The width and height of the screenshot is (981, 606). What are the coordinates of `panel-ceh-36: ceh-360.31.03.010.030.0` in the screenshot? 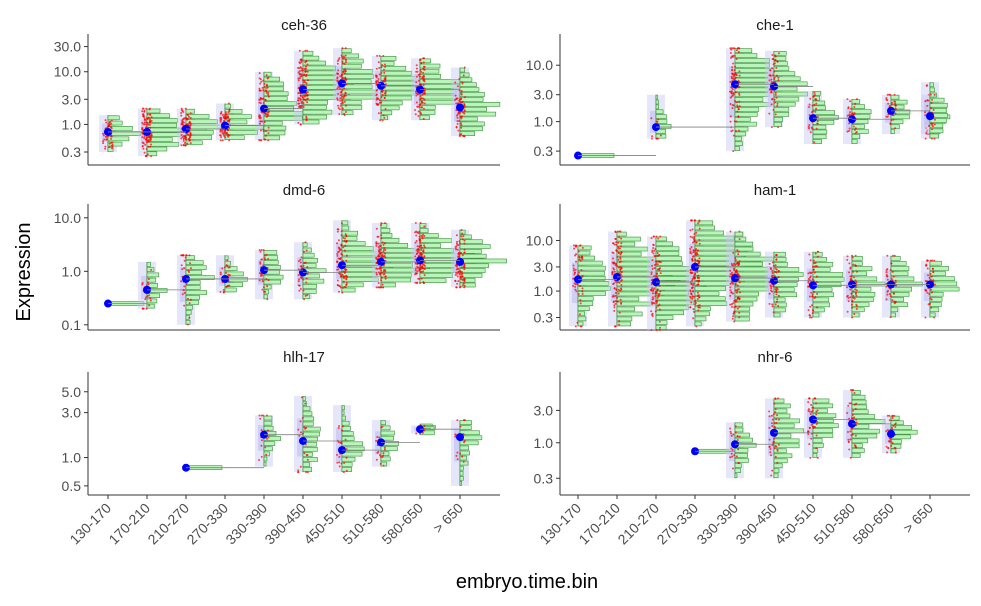 It's located at (277, 91).